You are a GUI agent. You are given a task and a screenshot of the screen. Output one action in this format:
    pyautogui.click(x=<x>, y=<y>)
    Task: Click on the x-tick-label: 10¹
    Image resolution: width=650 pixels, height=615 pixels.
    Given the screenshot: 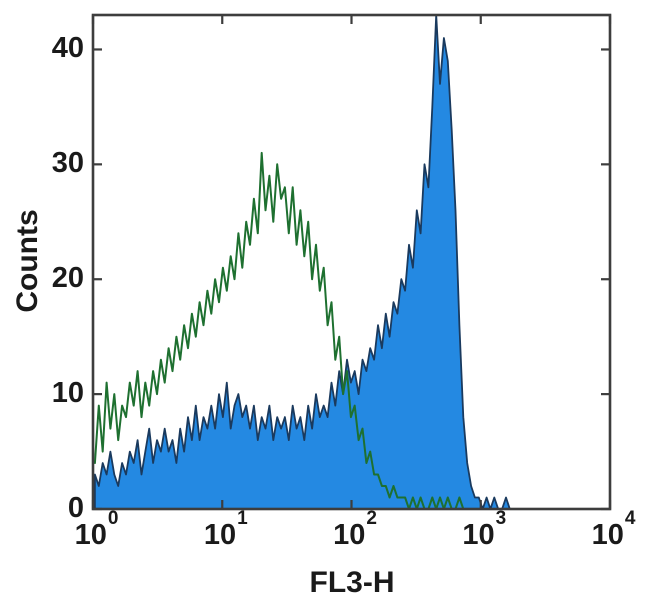 What is the action you would take?
    pyautogui.click(x=225, y=529)
    